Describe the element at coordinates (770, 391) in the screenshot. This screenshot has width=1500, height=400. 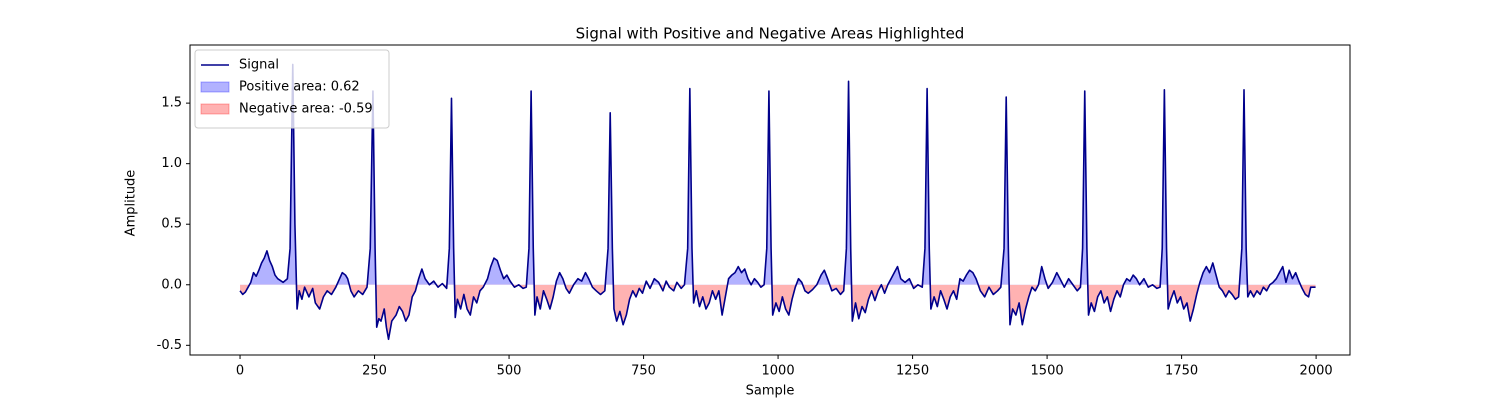
I see `x-axis-label: Sample` at that location.